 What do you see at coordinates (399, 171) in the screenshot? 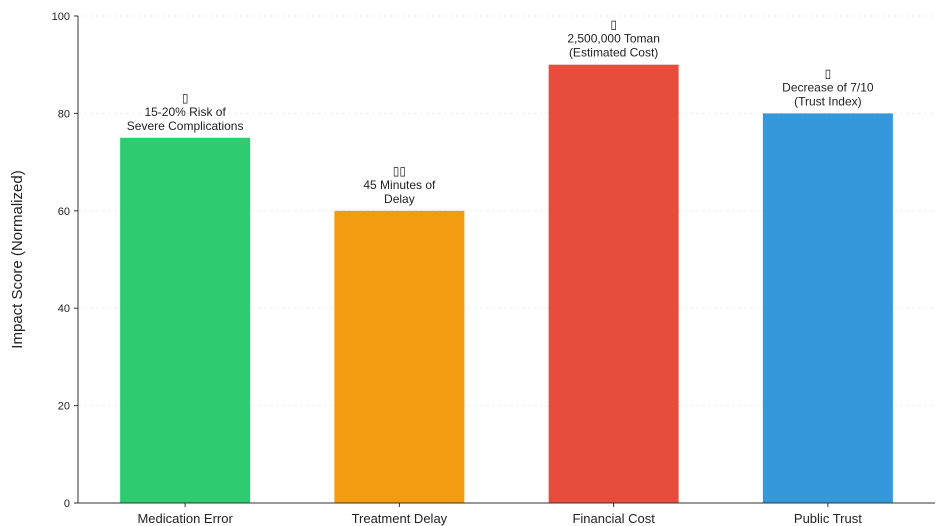
I see `bar-annotation-line: ▯▯` at bounding box center [399, 171].